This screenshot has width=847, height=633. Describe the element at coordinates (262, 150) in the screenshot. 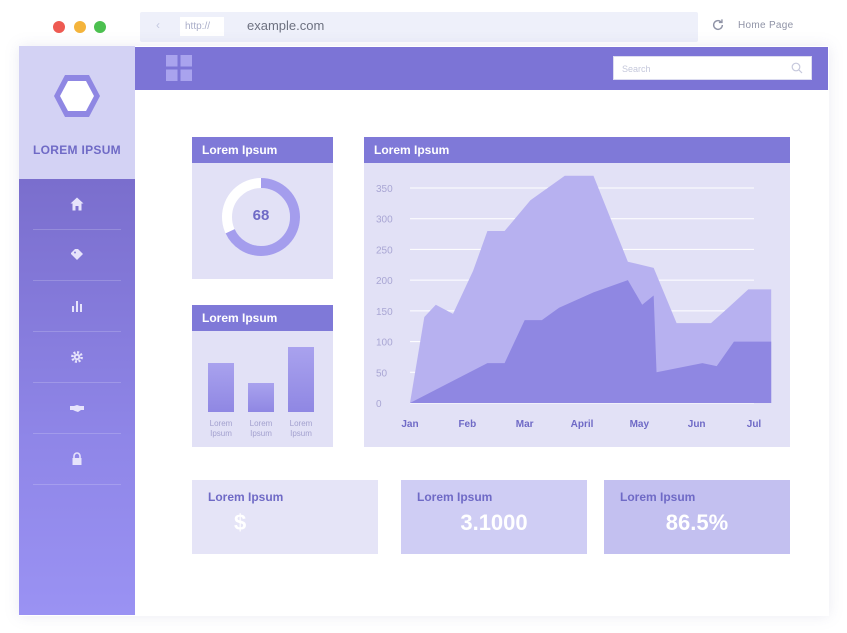

I see `donut-card-title: Lorem Ipsum` at that location.